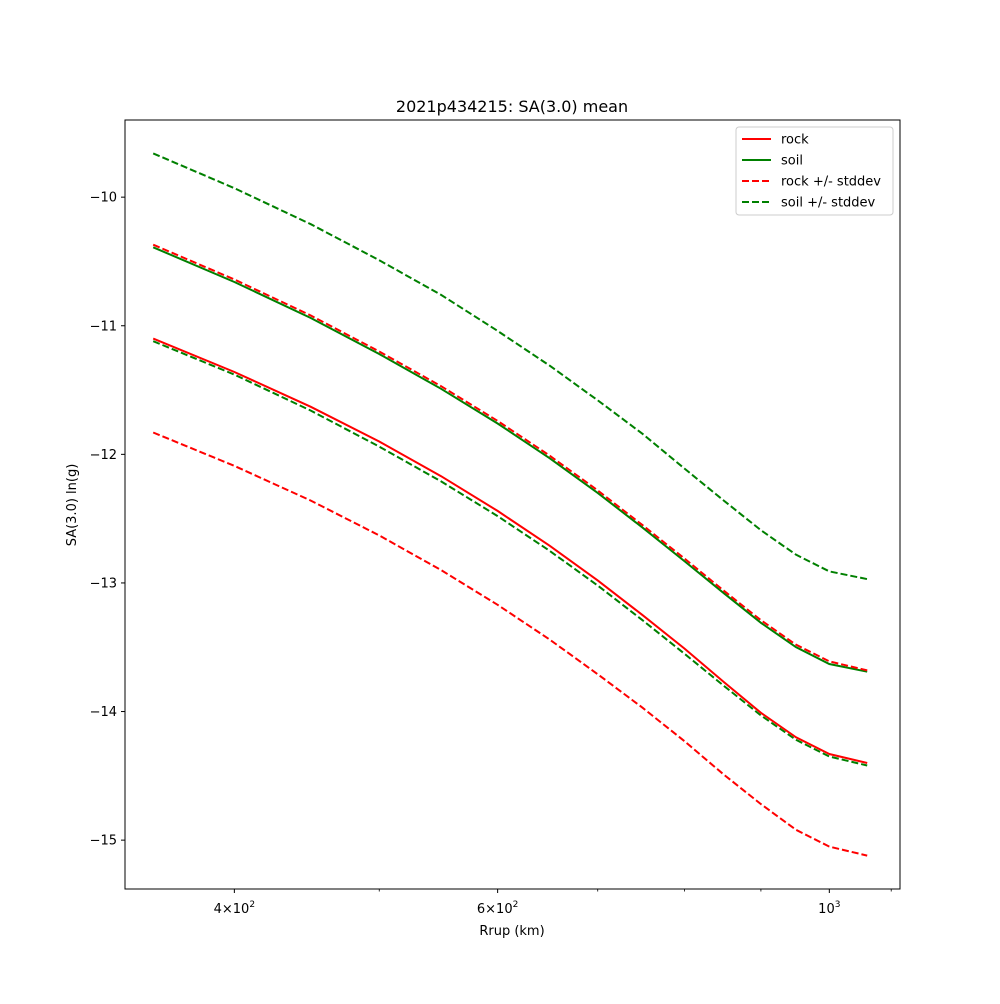 This screenshot has height=1004, width=1000. I want to click on y-tick-label: −10, so click(103, 198).